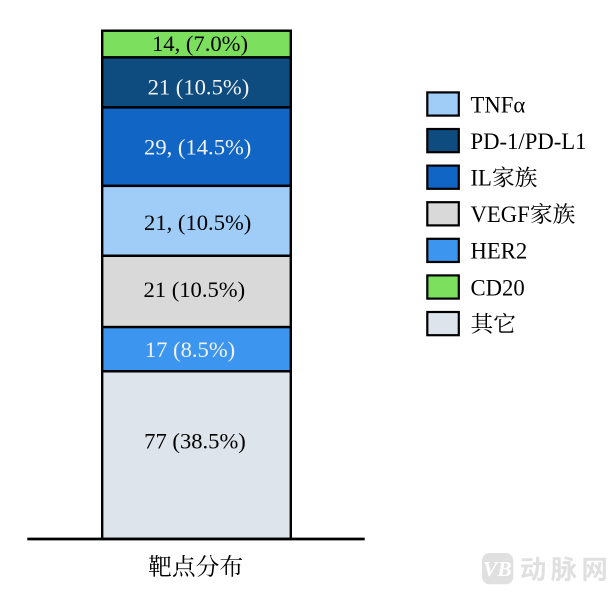  What do you see at coordinates (197, 147) in the screenshot?
I see `svg-text: 29, (14.5%)` at bounding box center [197, 147].